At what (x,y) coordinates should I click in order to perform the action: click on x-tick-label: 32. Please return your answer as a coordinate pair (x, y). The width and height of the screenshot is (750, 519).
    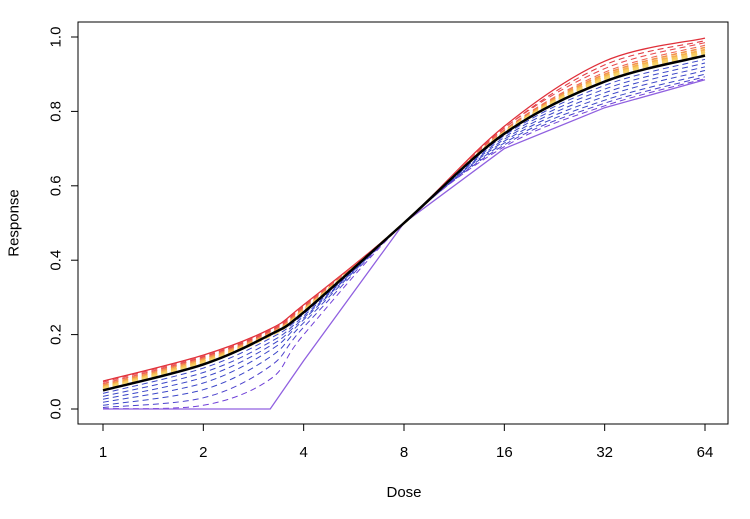
    Looking at the image, I should click on (604, 452).